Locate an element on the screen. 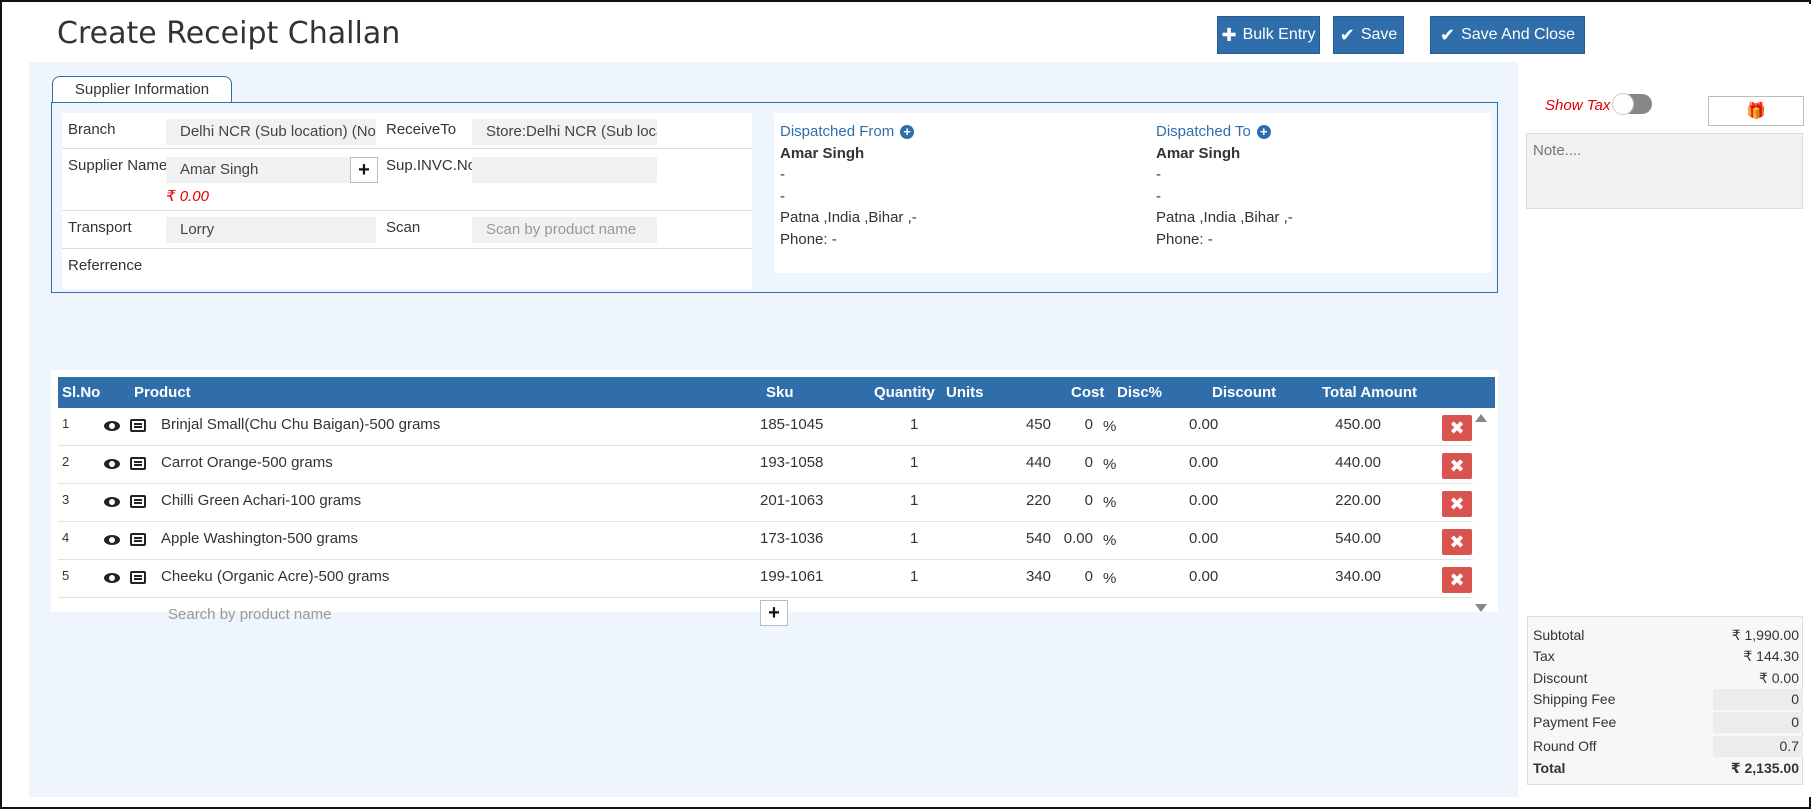  gift-button: 🎁 is located at coordinates (1756, 111).